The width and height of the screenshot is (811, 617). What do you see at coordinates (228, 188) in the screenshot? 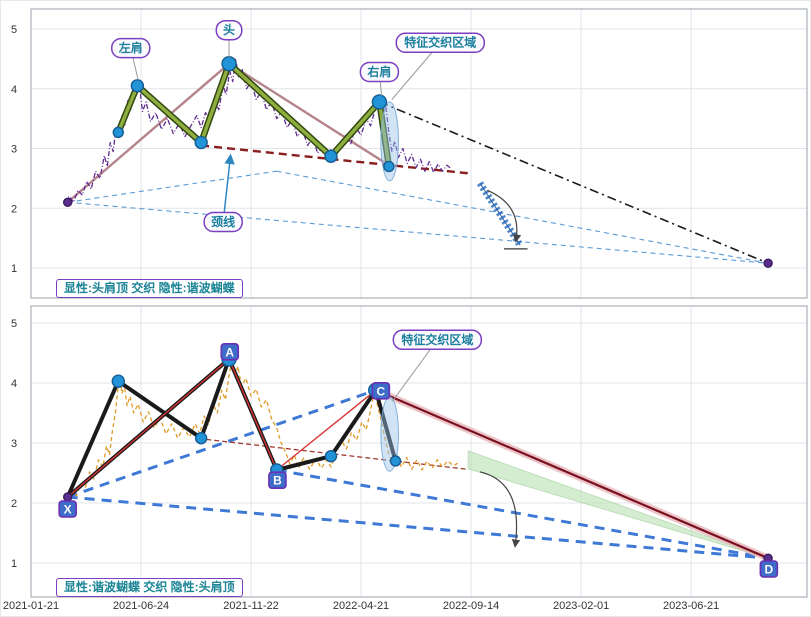
I see `callout-arrow` at bounding box center [228, 188].